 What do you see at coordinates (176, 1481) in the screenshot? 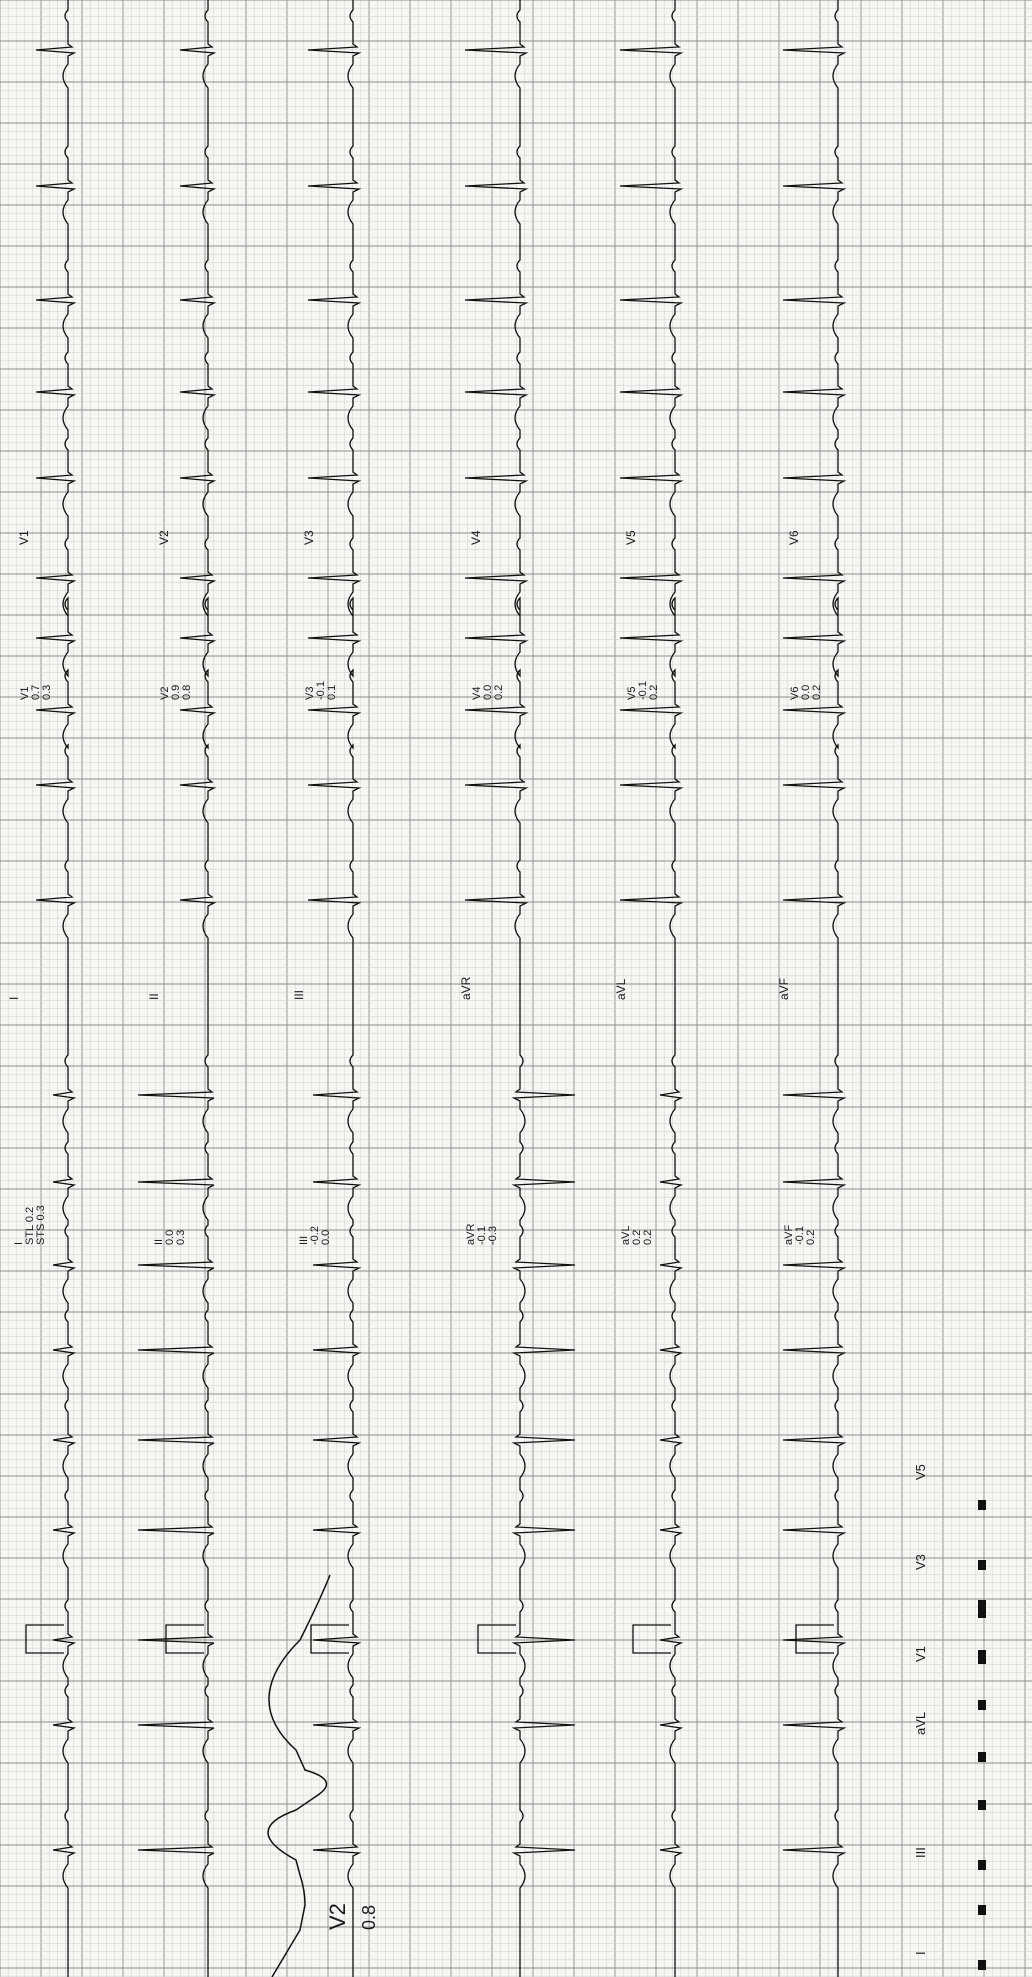
I see `trace-ii` at bounding box center [176, 1481].